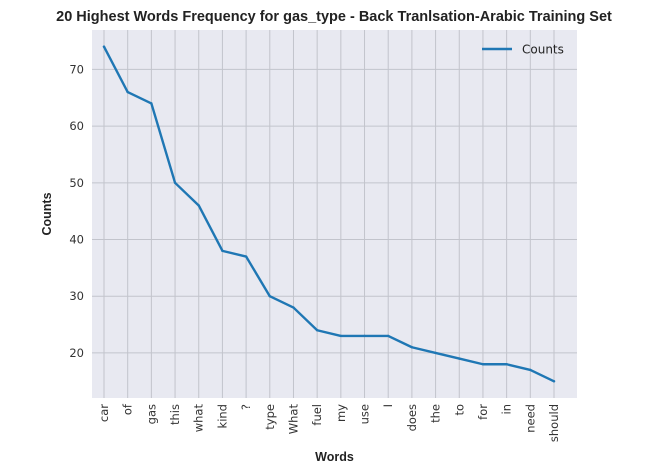 This screenshot has width=659, height=475. I want to click on y-axis-label: Counts, so click(47, 213).